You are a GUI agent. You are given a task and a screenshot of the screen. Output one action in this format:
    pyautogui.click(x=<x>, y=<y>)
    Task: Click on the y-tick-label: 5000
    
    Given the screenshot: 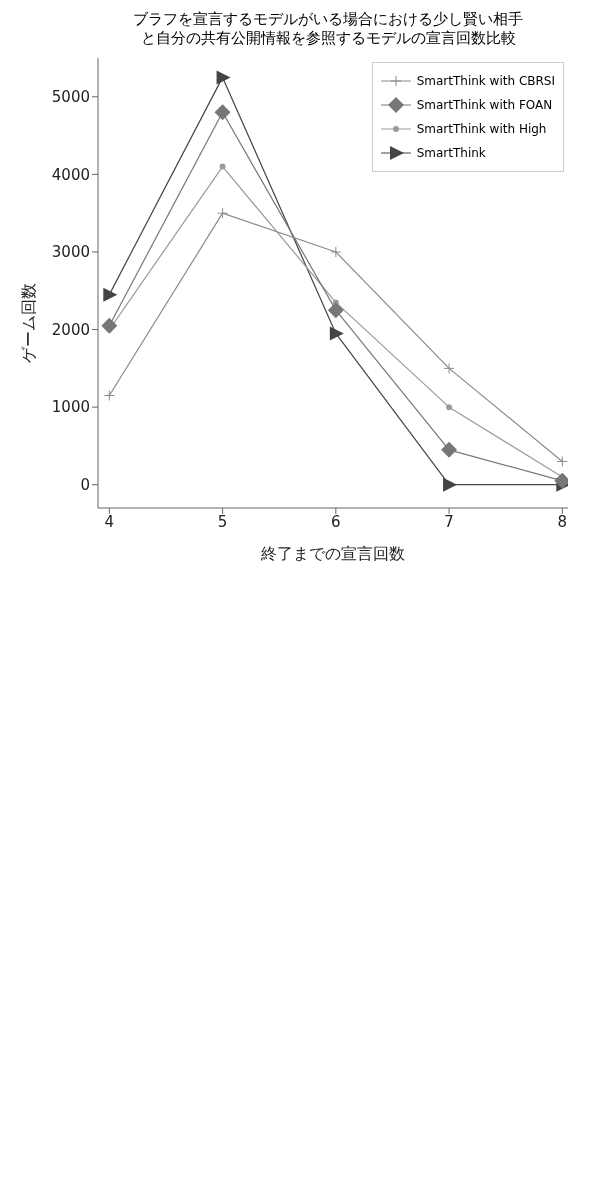 What is the action you would take?
    pyautogui.click(x=70, y=97)
    